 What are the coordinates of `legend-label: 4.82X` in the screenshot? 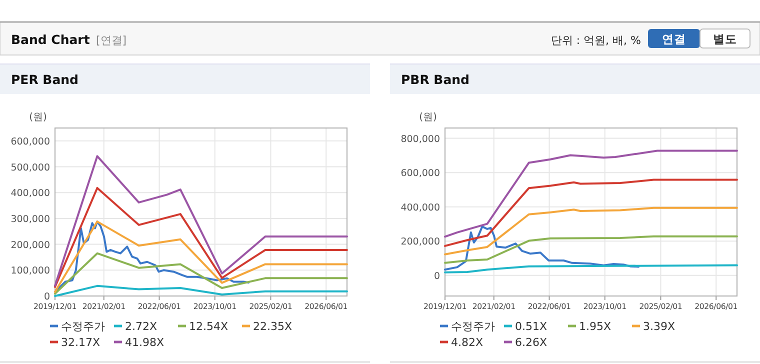 It's located at (467, 342).